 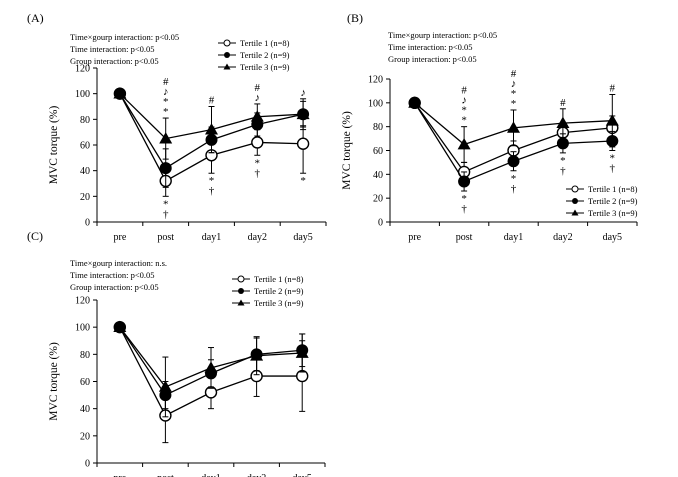 What do you see at coordinates (118, 263) in the screenshot?
I see `stats-line: Time×gourp interaction: n.s.` at bounding box center [118, 263].